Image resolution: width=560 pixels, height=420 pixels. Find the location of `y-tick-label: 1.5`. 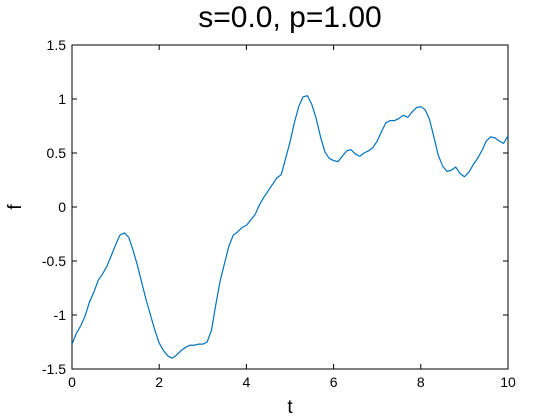

y-tick-label: 1.5 is located at coordinates (57, 45).